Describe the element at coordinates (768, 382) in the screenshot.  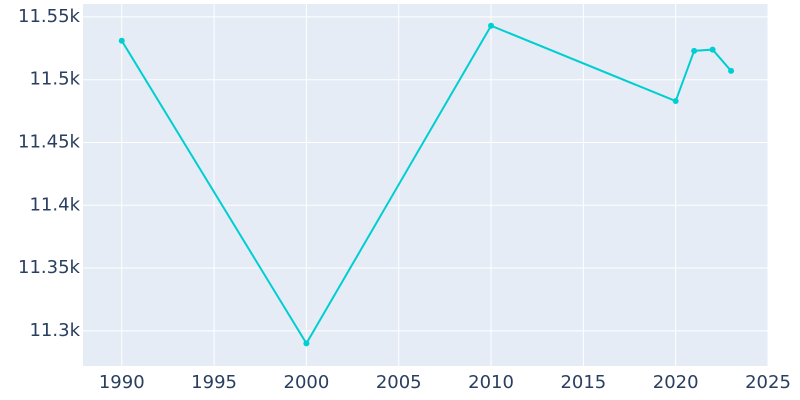
I see `x-tick-label: 2025` at that location.